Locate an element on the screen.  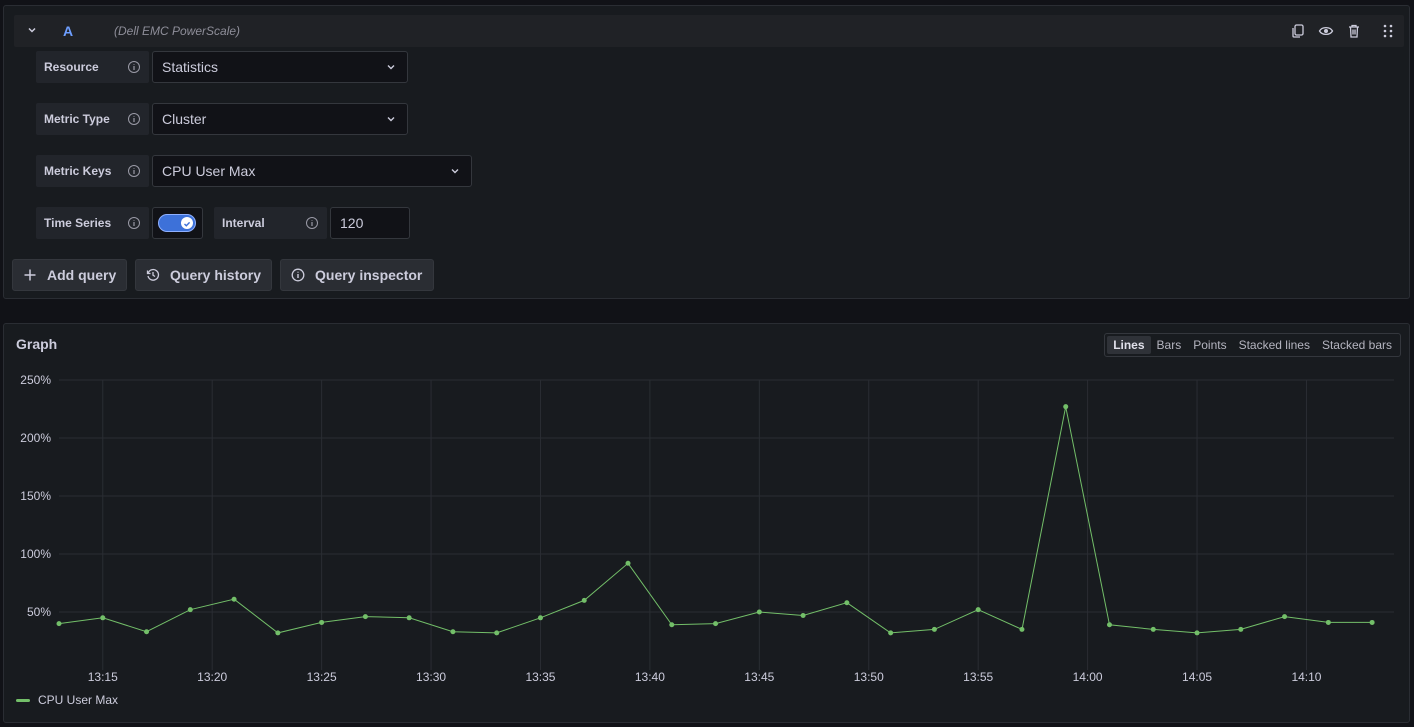
add-query-label: Add query is located at coordinates (82, 275).